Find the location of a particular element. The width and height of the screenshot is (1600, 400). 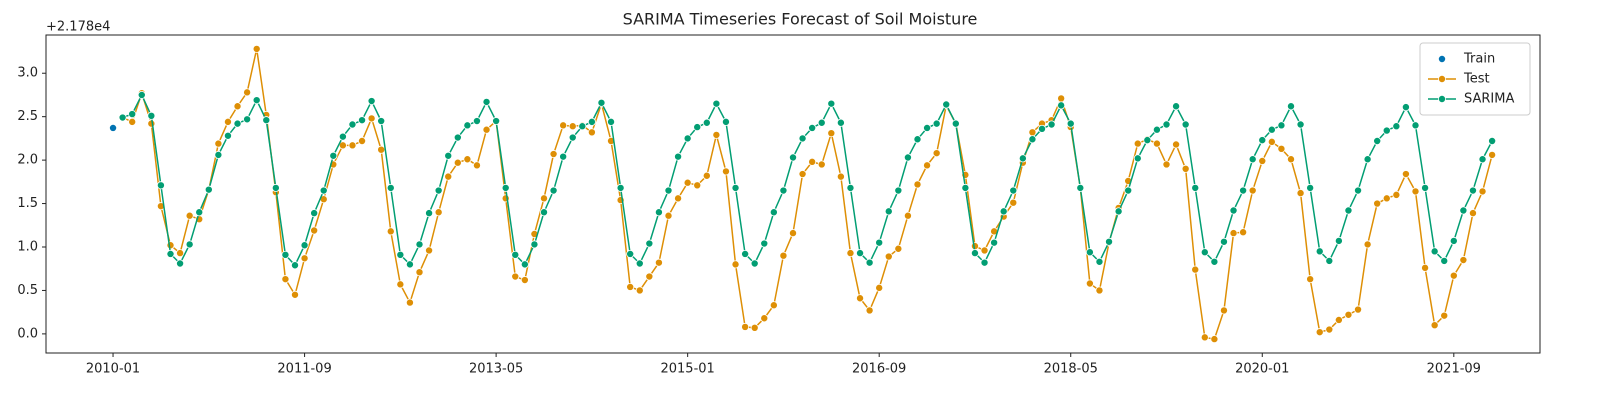

x-tick-label: 2020-01 is located at coordinates (1262, 369).